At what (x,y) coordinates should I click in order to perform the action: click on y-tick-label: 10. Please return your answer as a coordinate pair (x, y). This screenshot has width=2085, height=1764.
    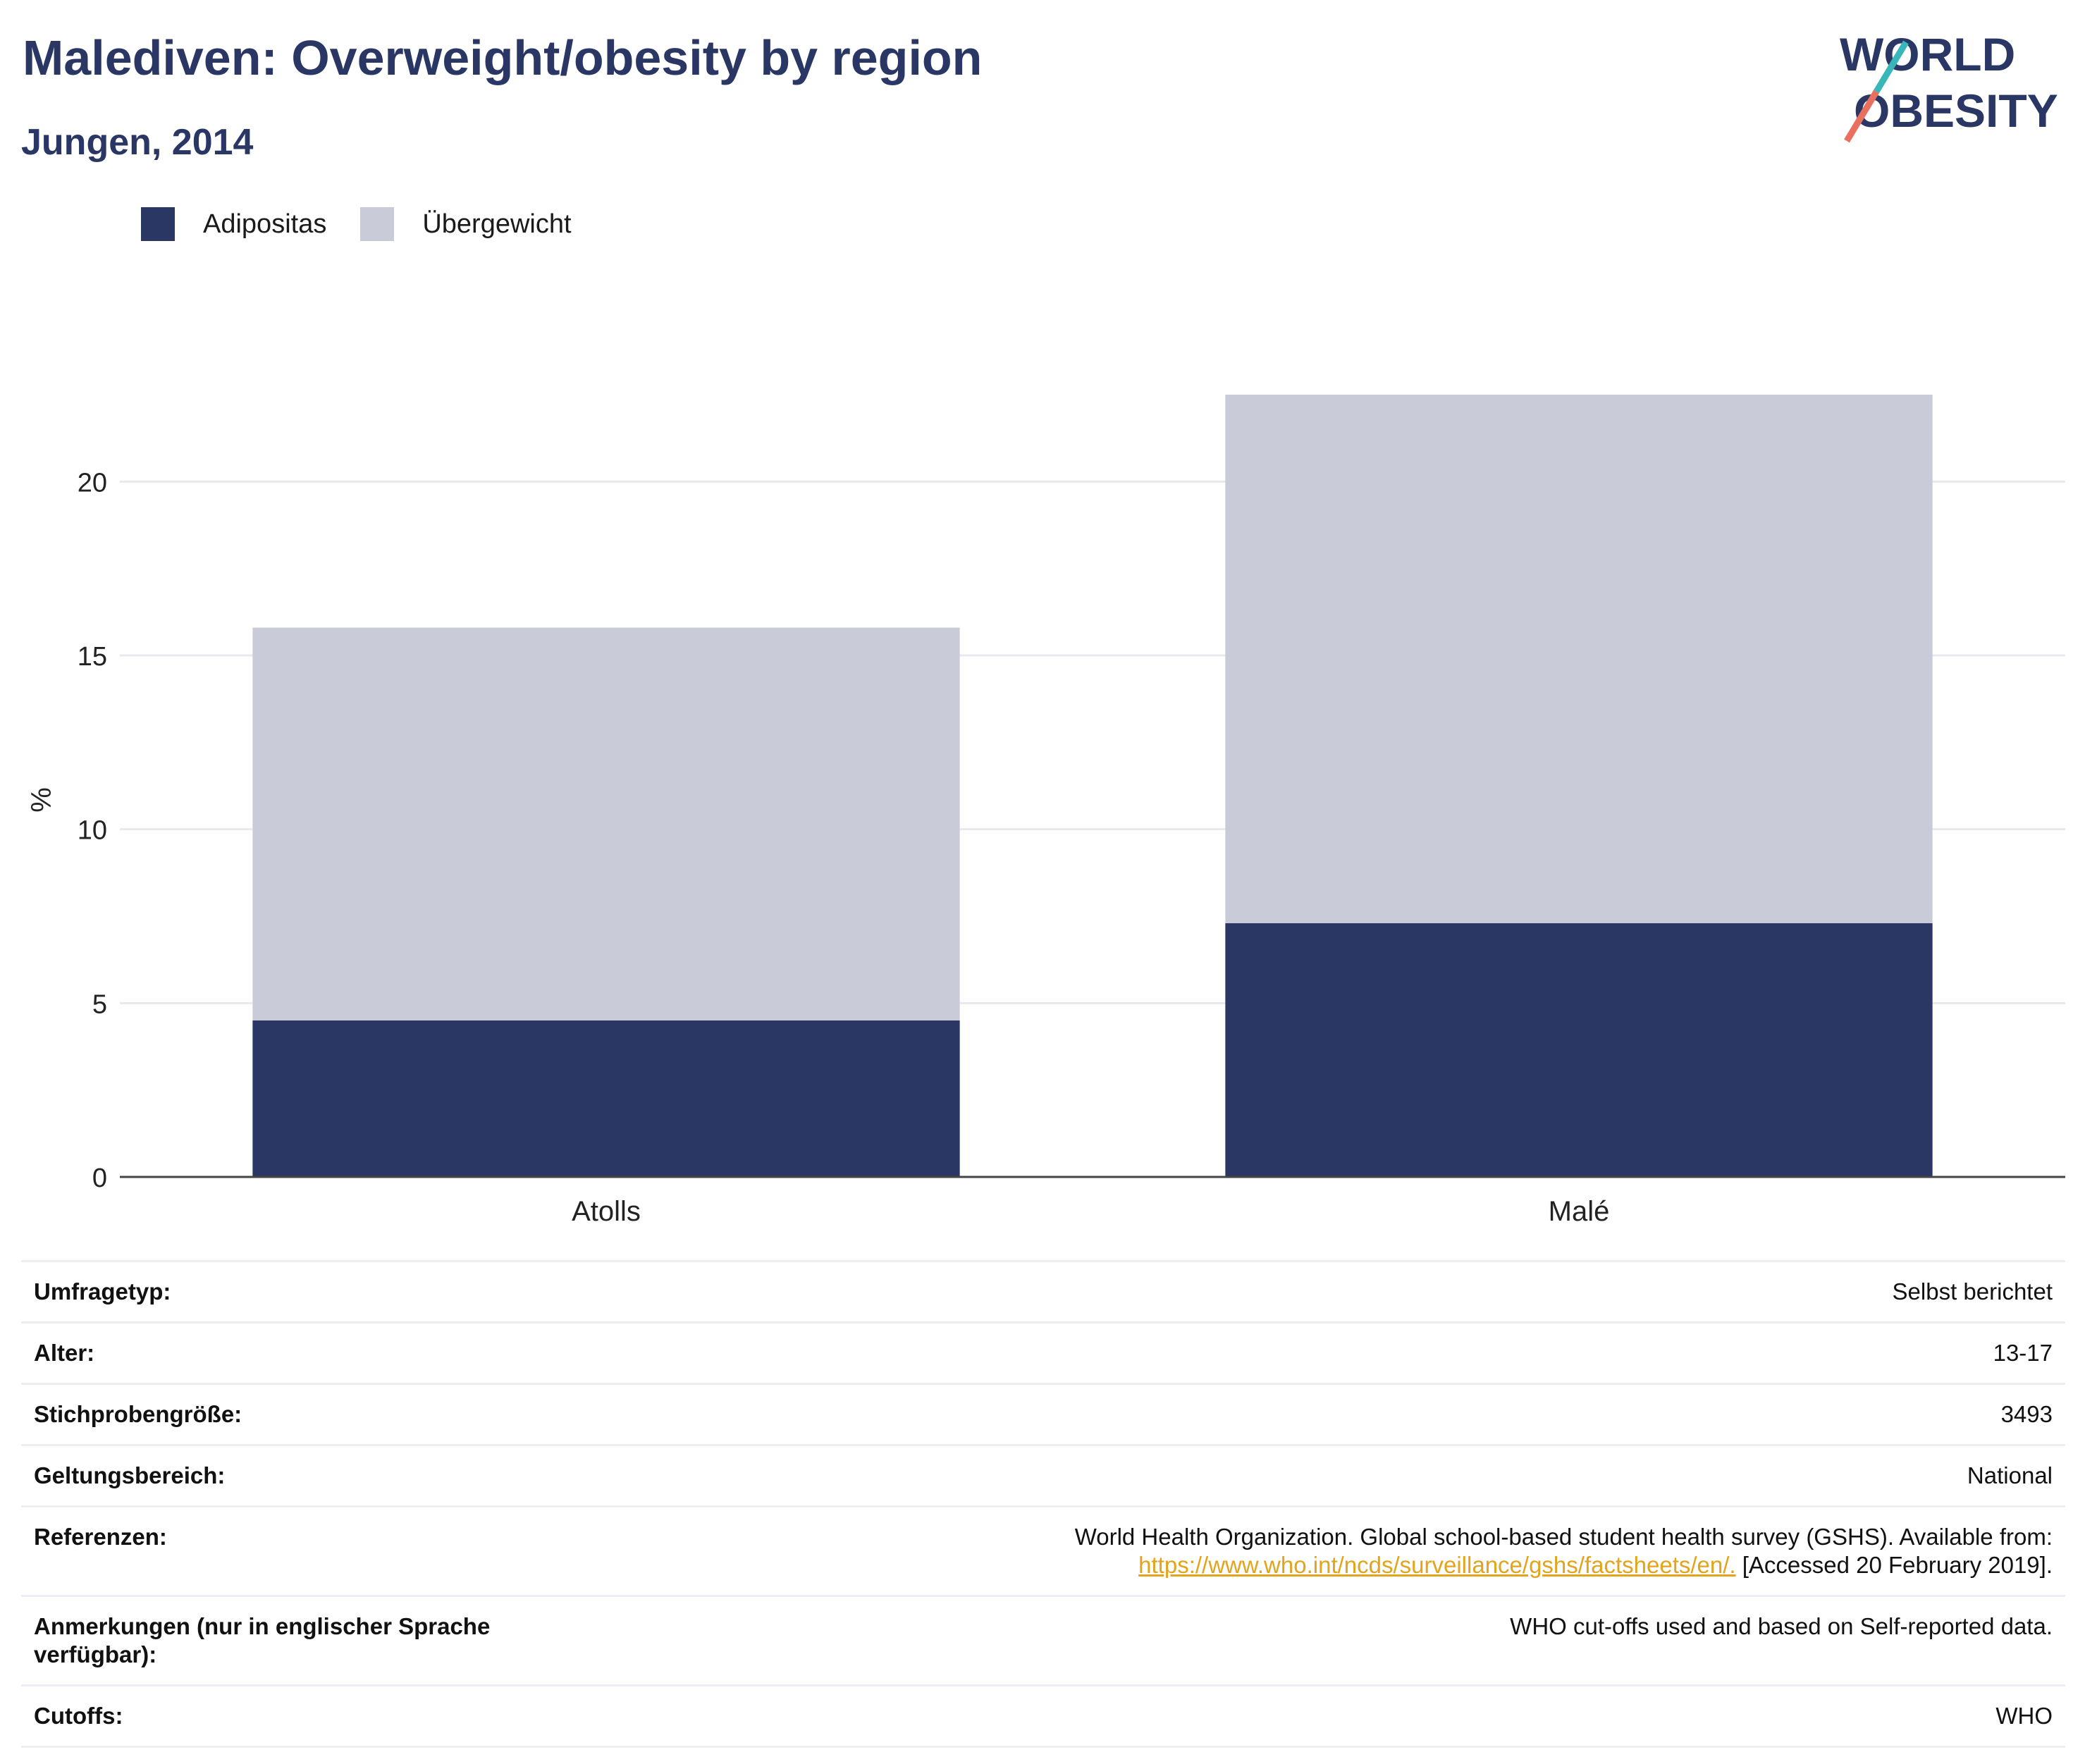
    Looking at the image, I should click on (92, 831).